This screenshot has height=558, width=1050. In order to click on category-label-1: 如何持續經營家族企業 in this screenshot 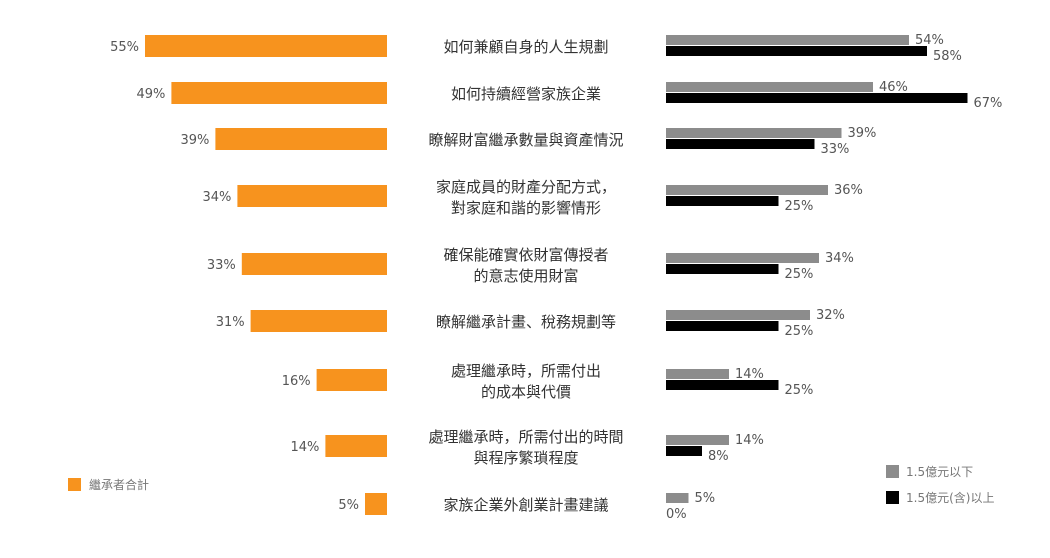, I will do `click(526, 94)`.